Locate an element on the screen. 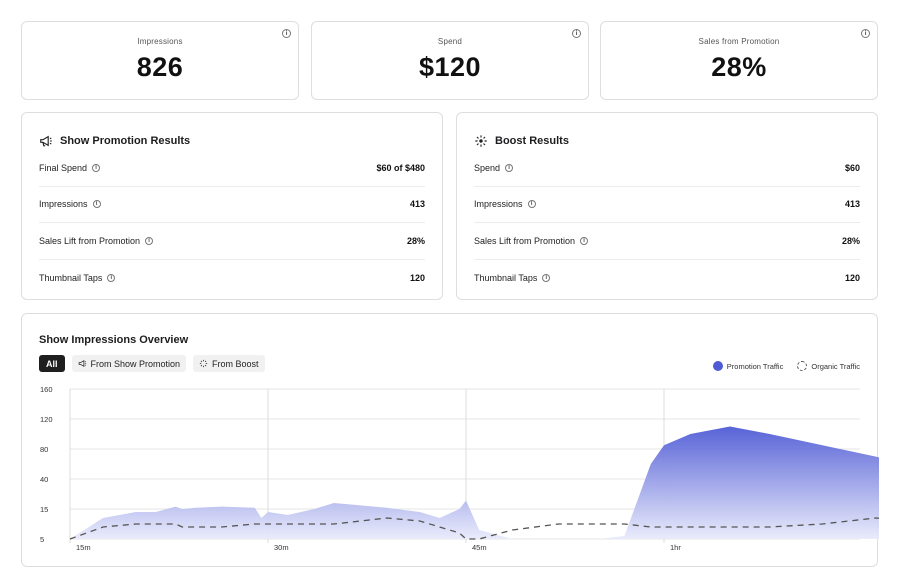  promotion-swatch-icon is located at coordinates (717, 366).